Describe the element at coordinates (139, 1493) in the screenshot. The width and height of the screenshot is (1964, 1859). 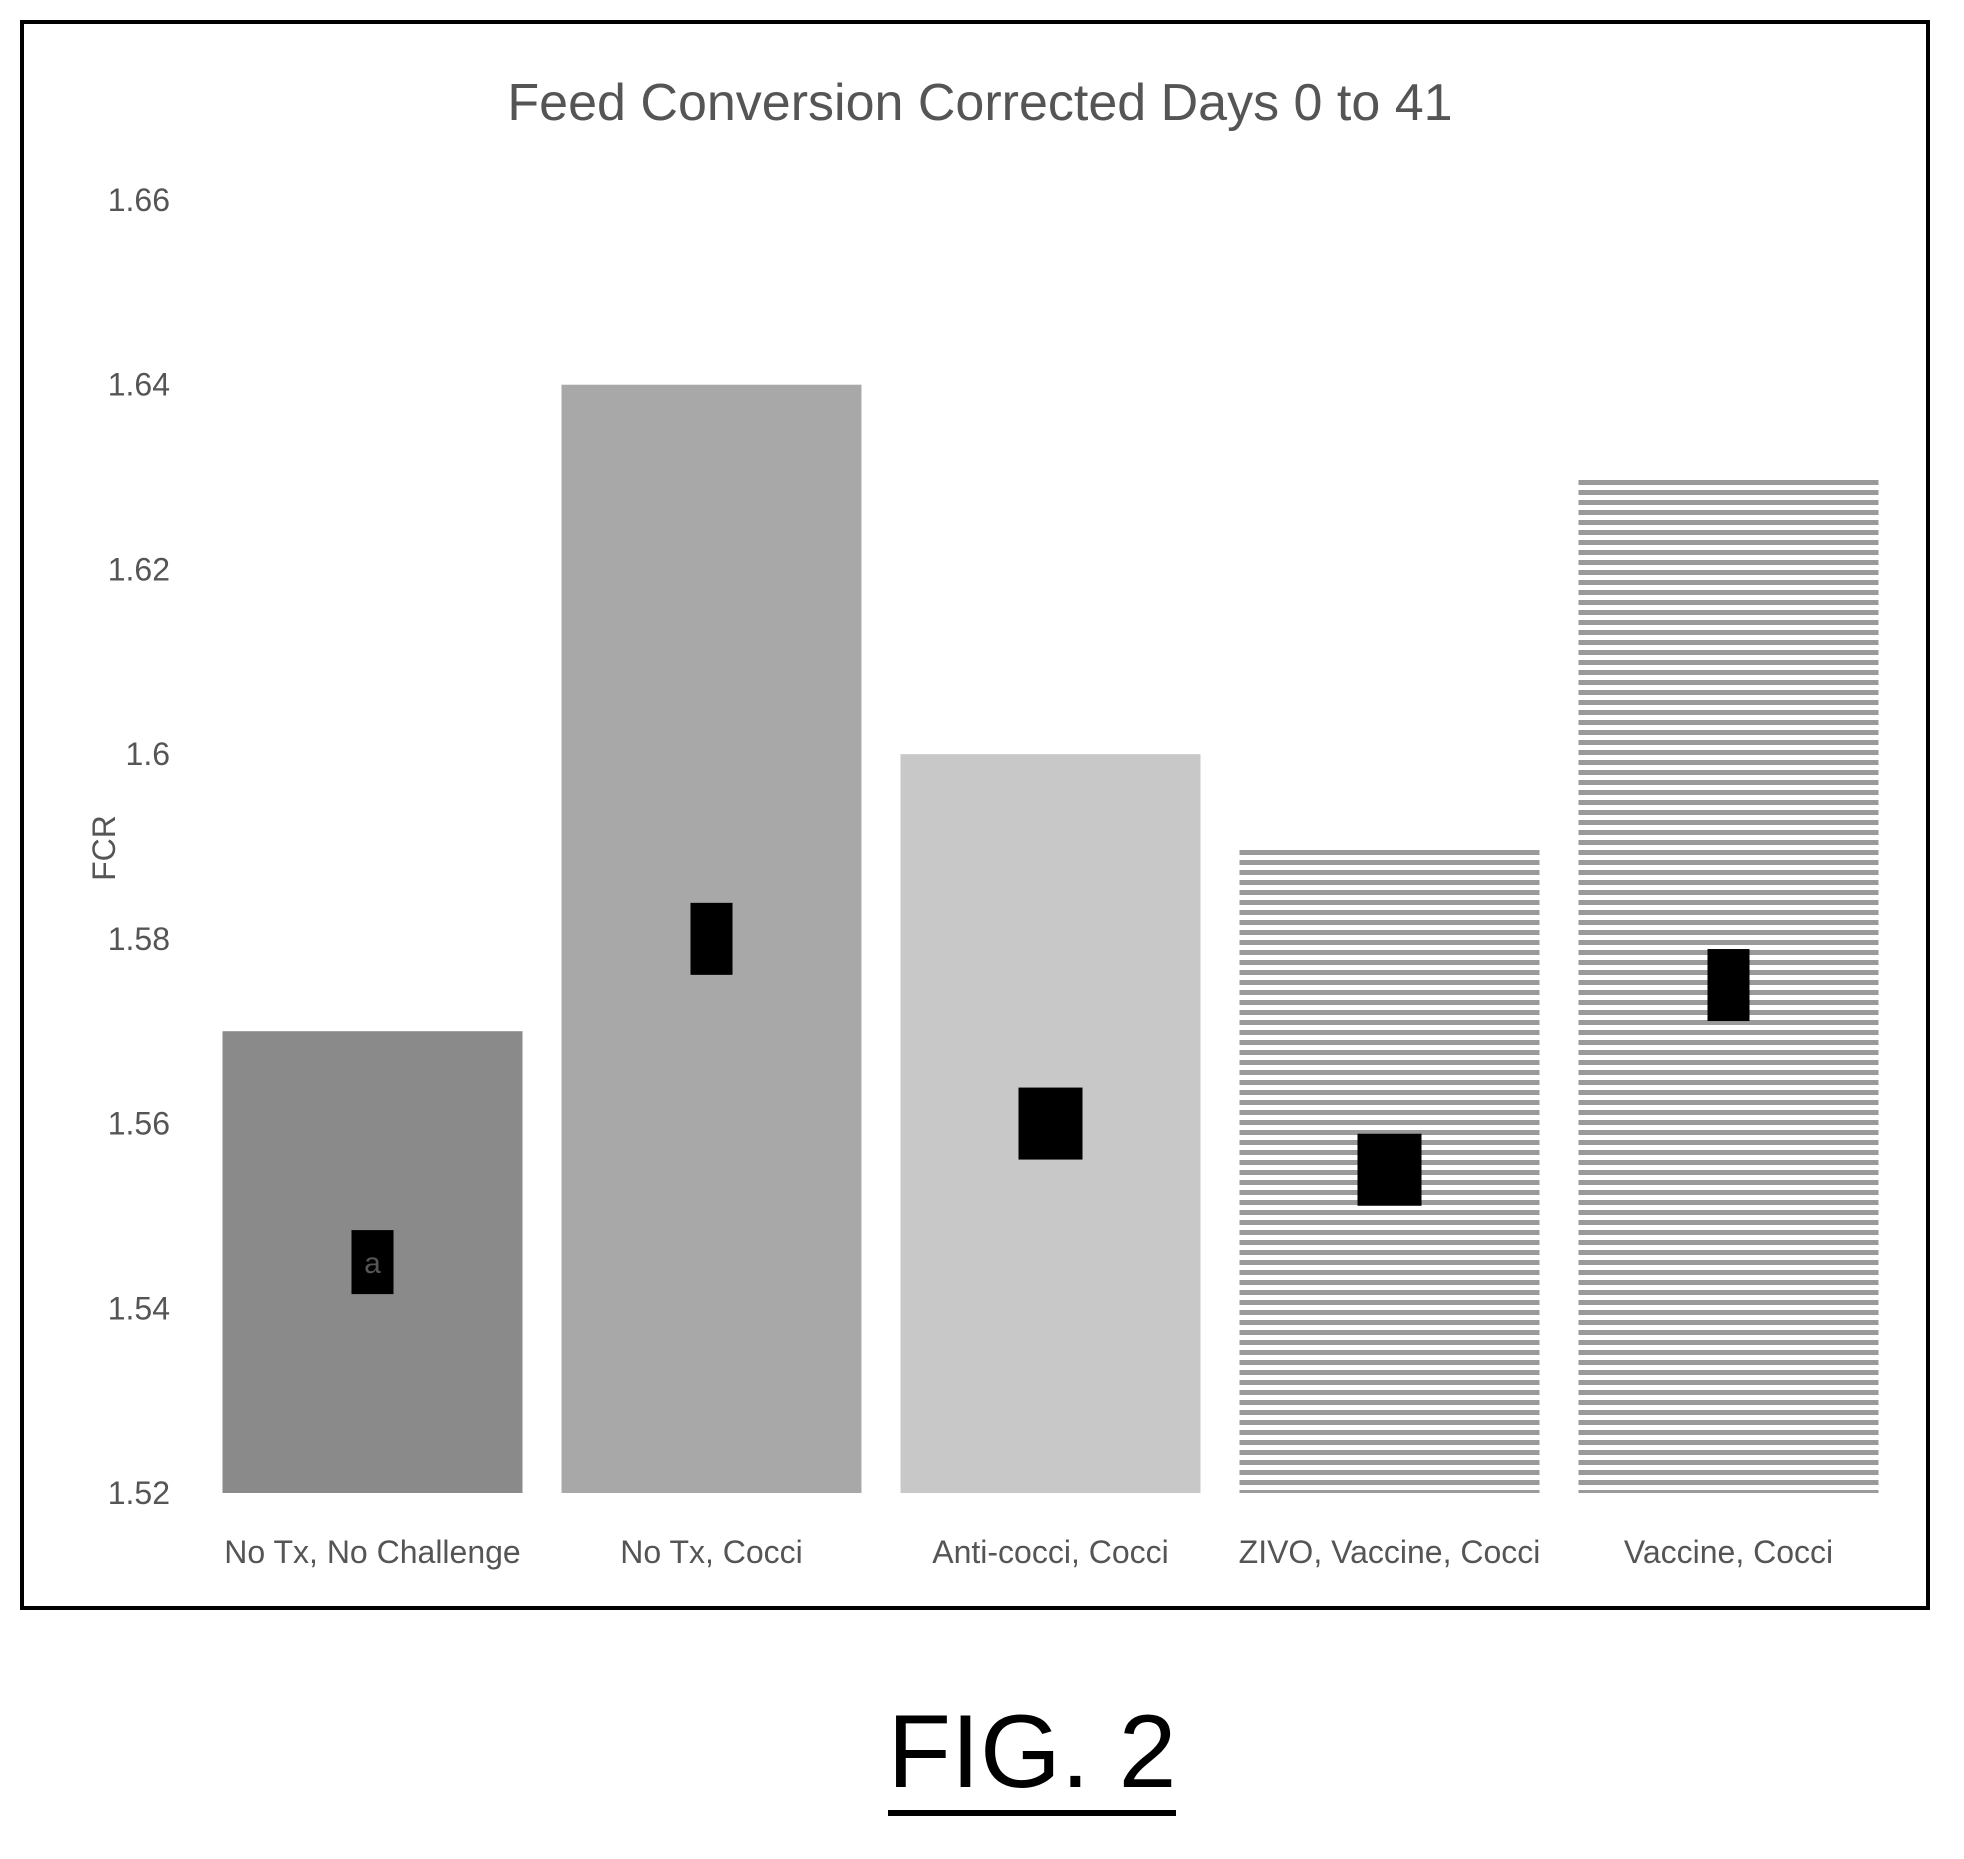
I see `y-tick-label: 1.52` at that location.